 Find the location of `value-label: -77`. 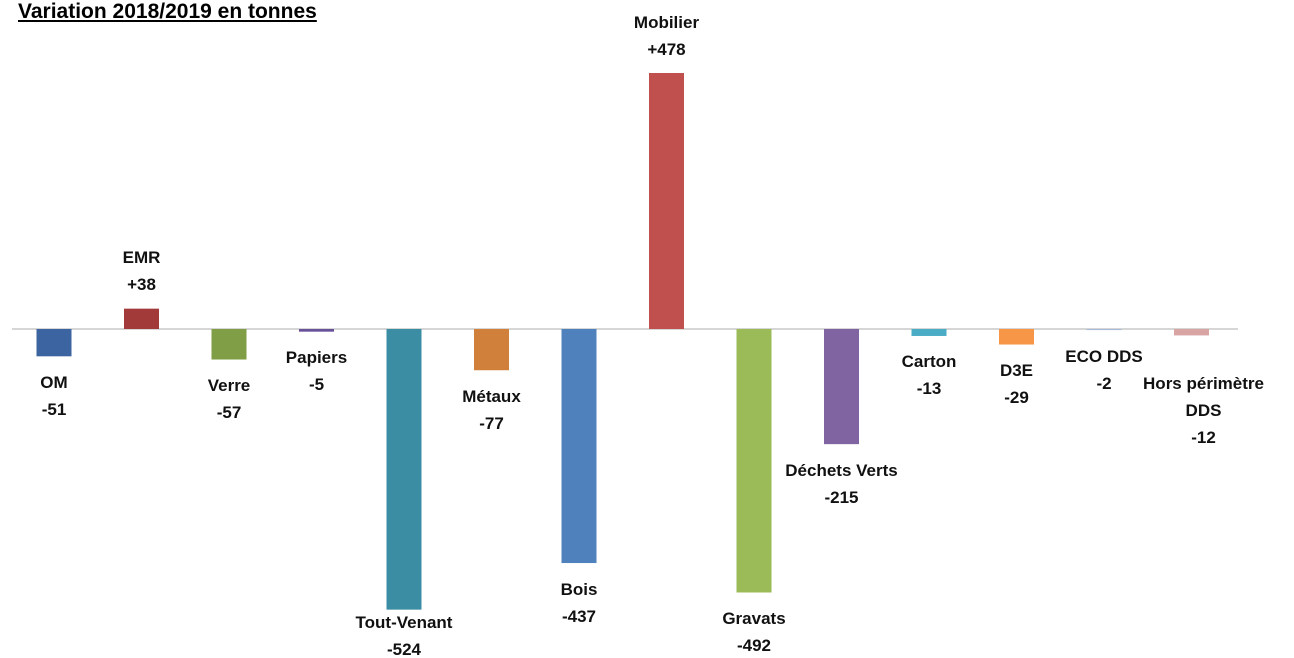

value-label: -77 is located at coordinates (491, 423).